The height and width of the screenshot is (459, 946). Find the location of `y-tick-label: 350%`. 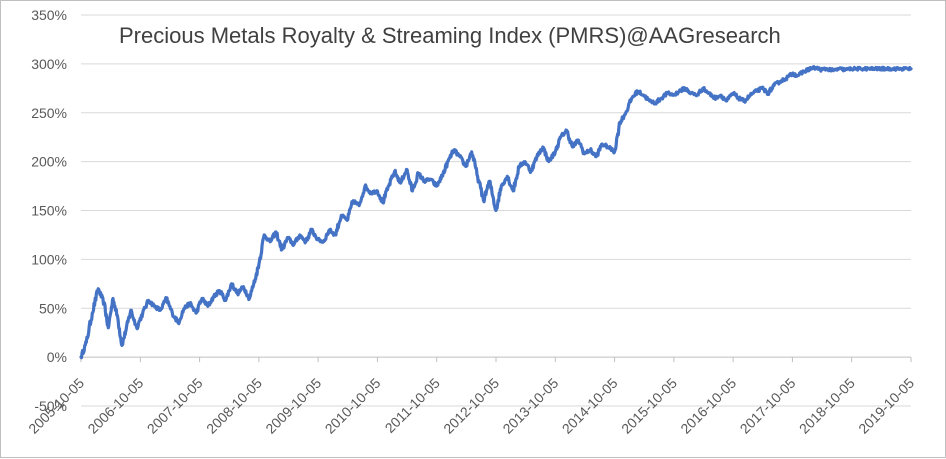

y-tick-label: 350% is located at coordinates (49, 15).